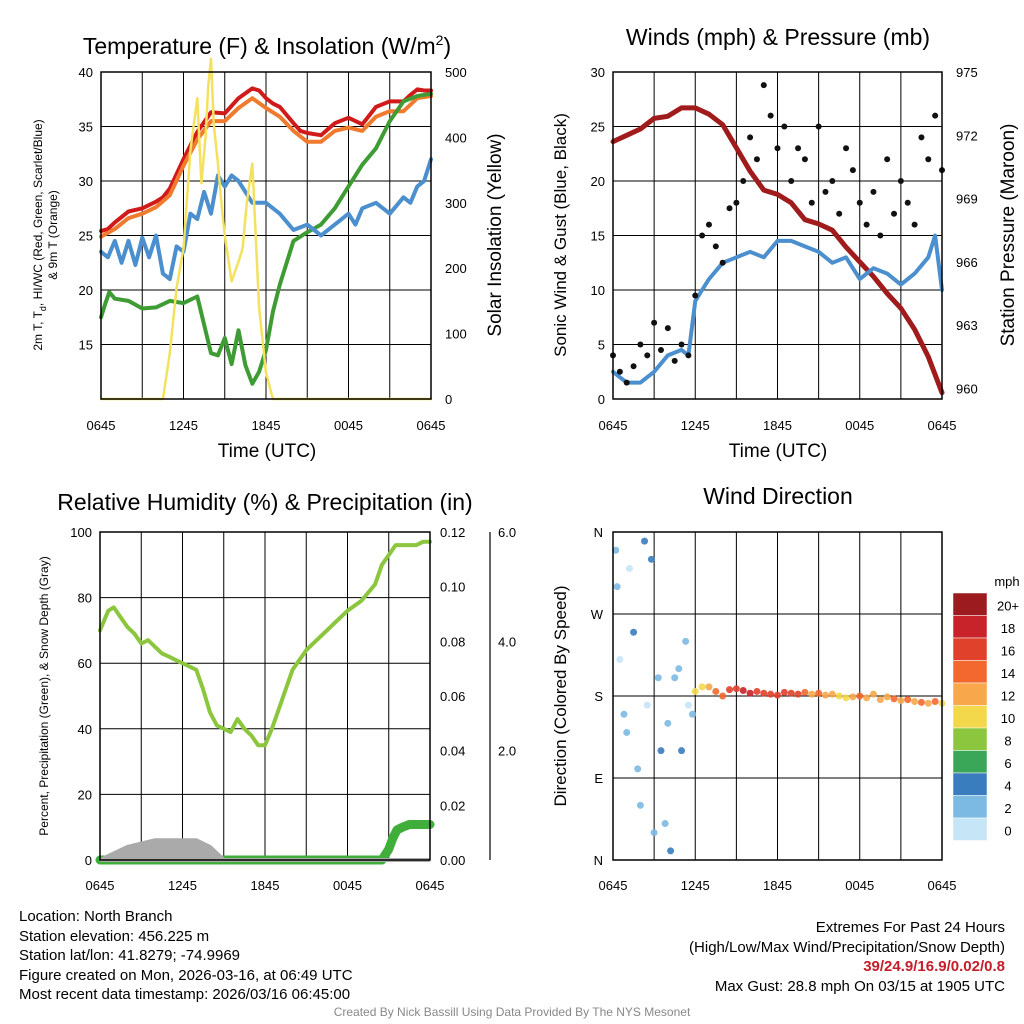  What do you see at coordinates (452, 641) in the screenshot?
I see `right-tick-label: 0.08` at bounding box center [452, 641].